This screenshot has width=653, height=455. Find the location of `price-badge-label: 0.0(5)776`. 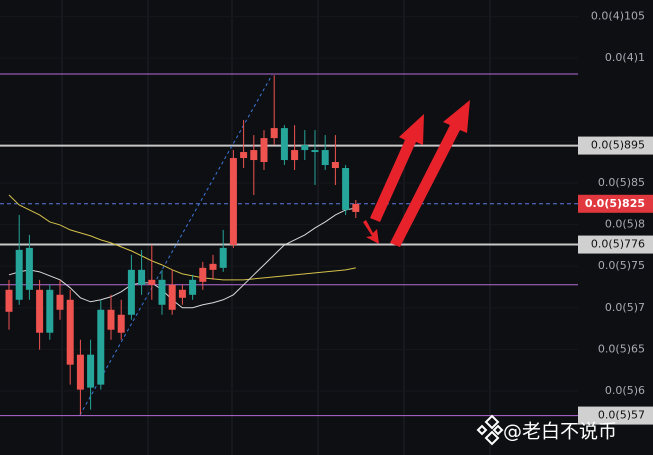

price-badge-label: 0.0(5)776 is located at coordinates (618, 244).